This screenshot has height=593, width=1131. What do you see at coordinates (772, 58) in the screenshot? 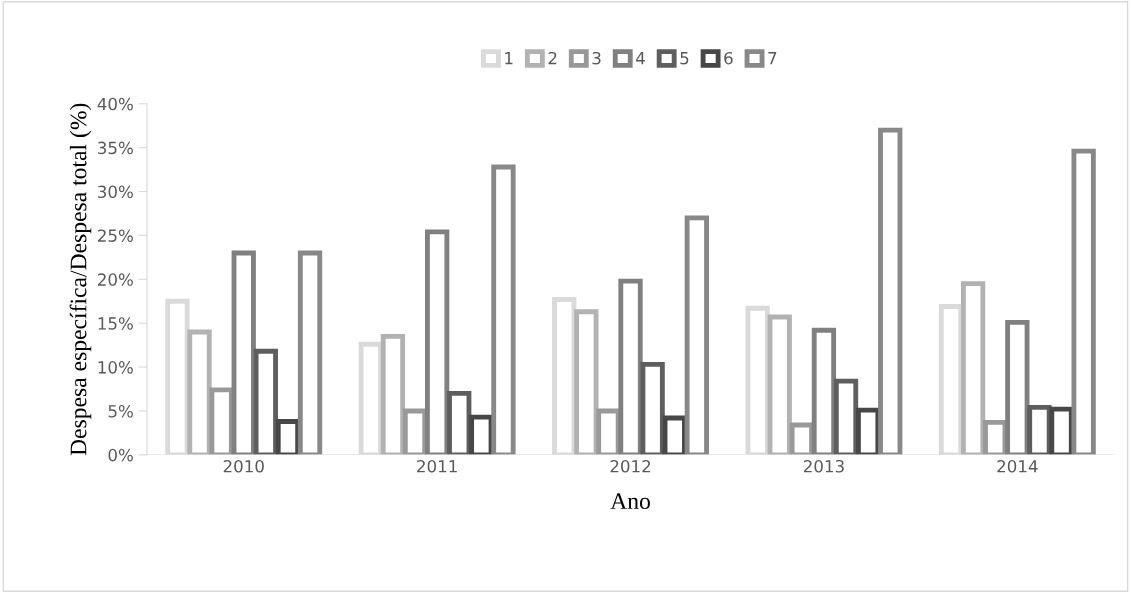
I see `legend-label: 7` at bounding box center [772, 58].